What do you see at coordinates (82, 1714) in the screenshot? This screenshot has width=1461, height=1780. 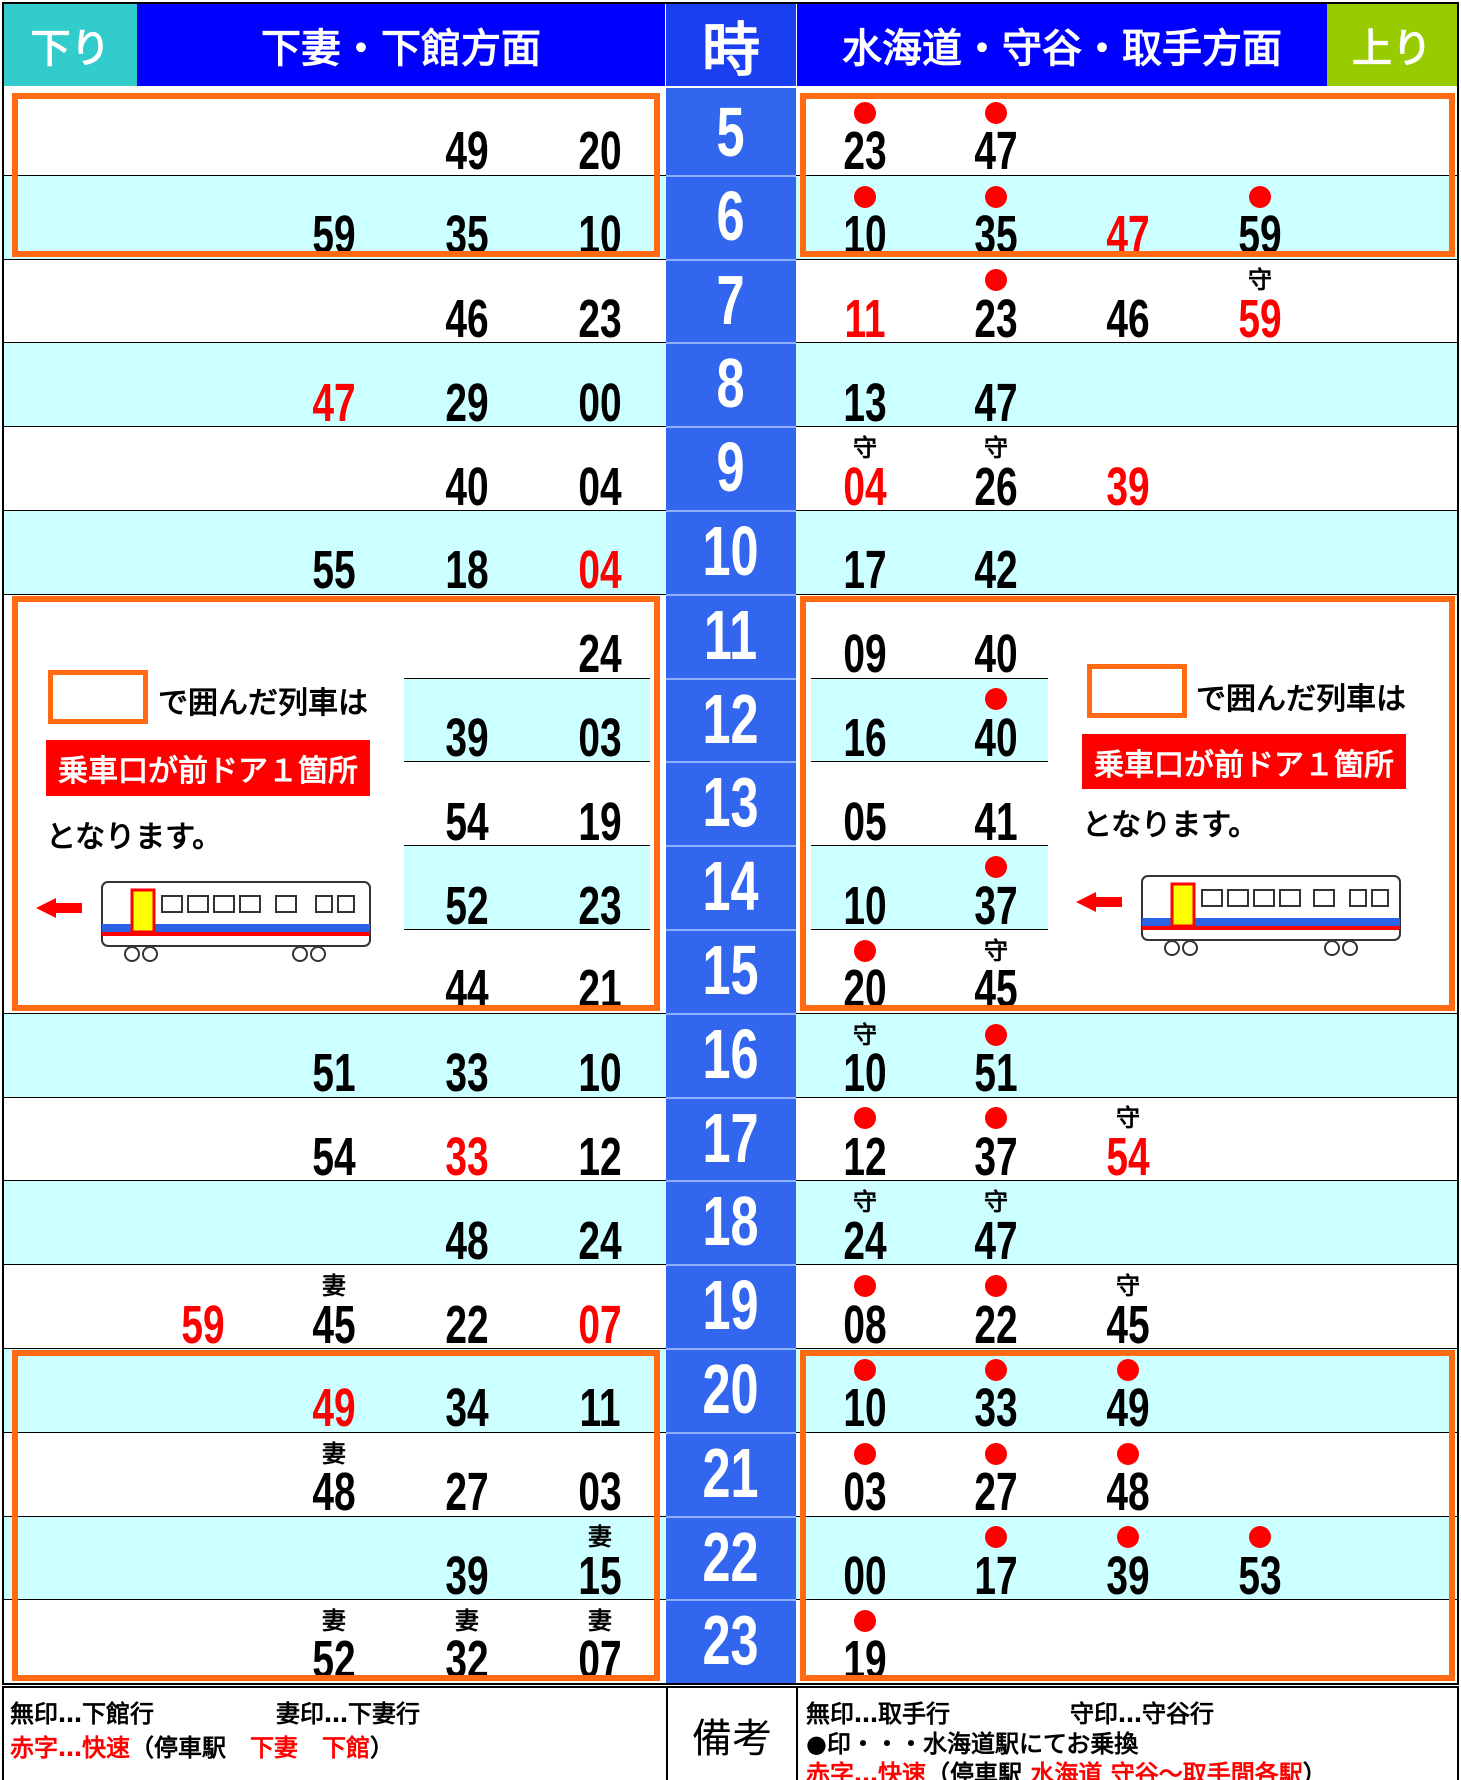 I see `footer-text: 無印…下館行` at bounding box center [82, 1714].